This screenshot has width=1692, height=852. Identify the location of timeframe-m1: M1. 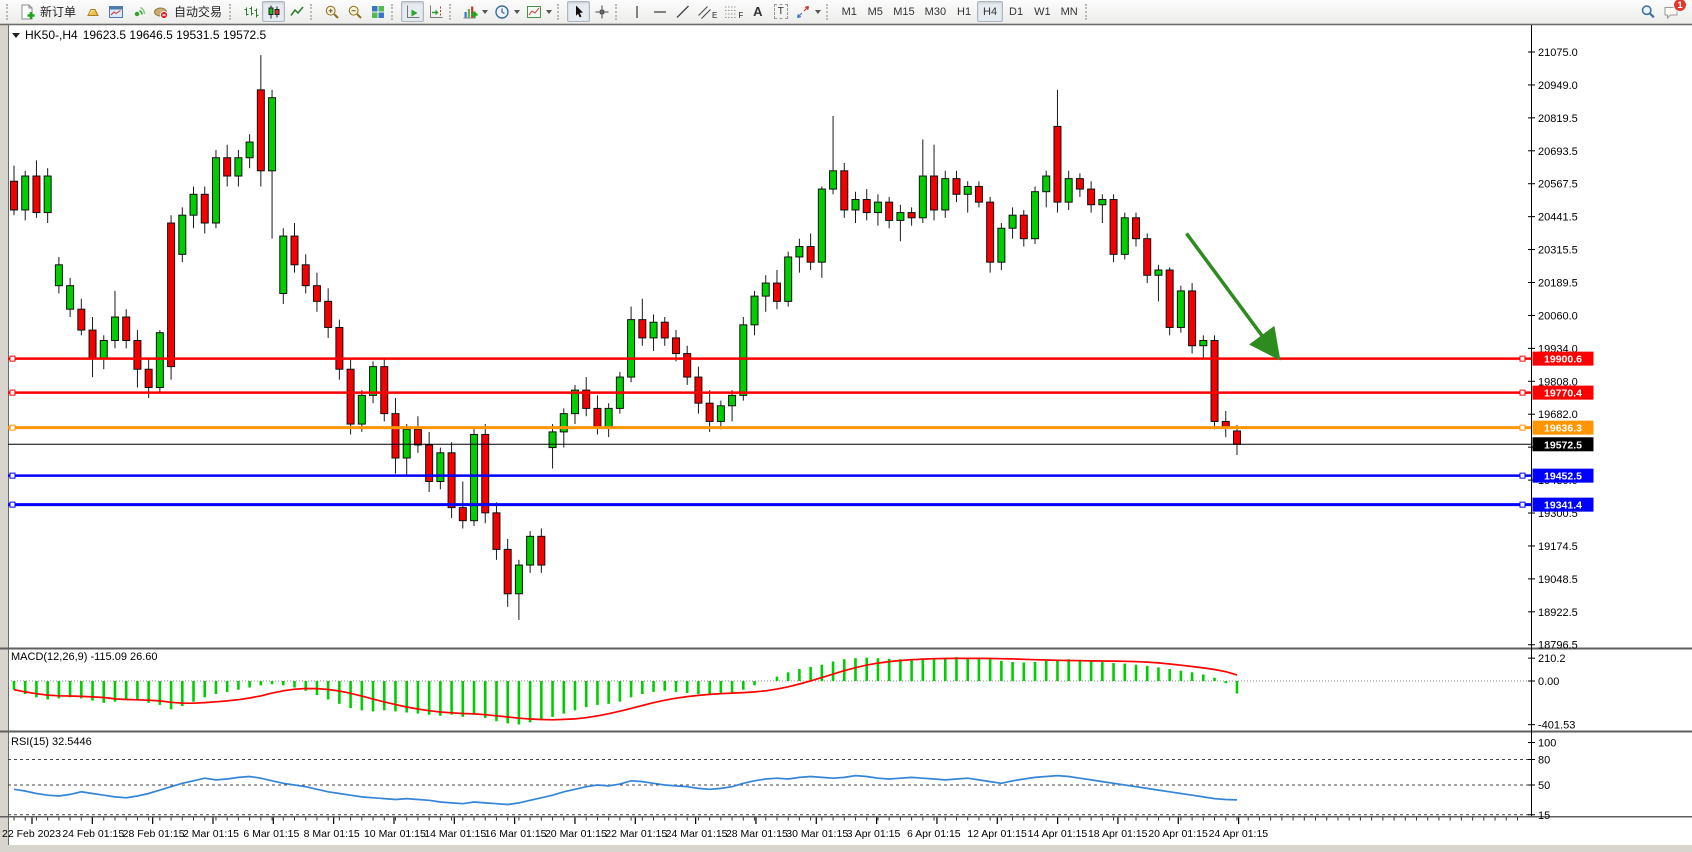
(849, 11).